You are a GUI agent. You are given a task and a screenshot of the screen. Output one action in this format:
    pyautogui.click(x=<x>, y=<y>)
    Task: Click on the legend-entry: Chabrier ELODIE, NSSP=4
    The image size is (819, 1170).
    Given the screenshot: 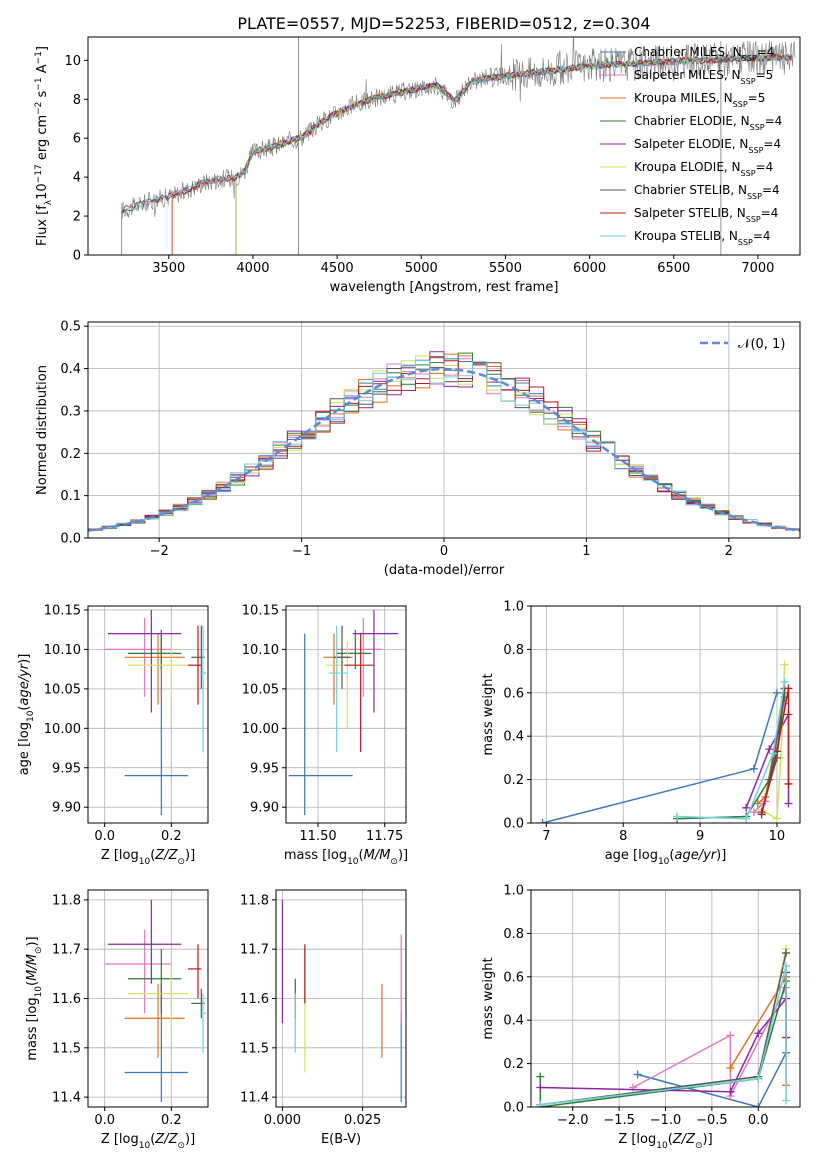 What is the action you would take?
    pyautogui.click(x=708, y=123)
    